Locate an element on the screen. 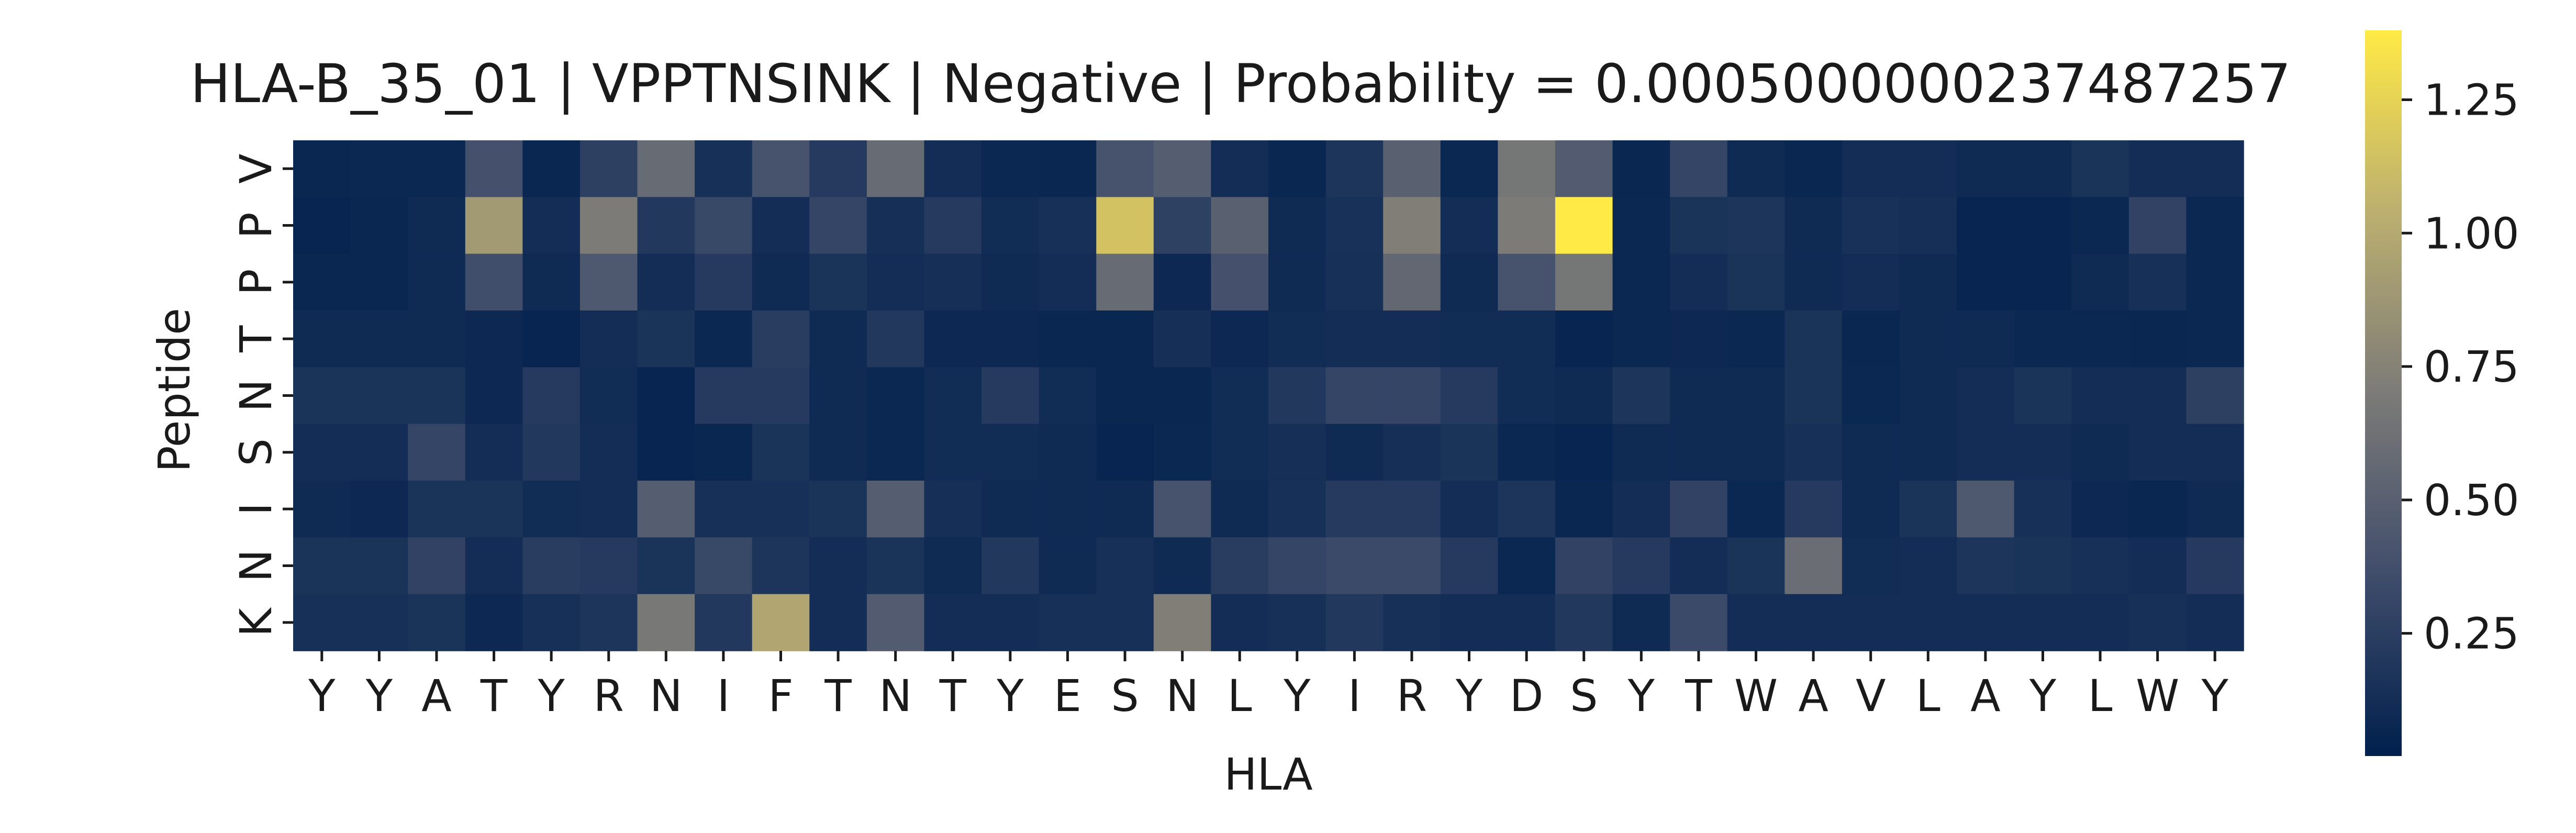 This screenshot has width=2576, height=833. x-tick-label: N is located at coordinates (895, 695).